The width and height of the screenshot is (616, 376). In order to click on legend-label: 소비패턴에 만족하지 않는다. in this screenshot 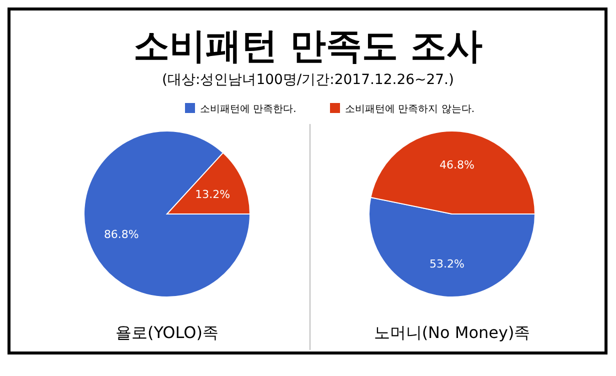, I will do `click(410, 109)`.